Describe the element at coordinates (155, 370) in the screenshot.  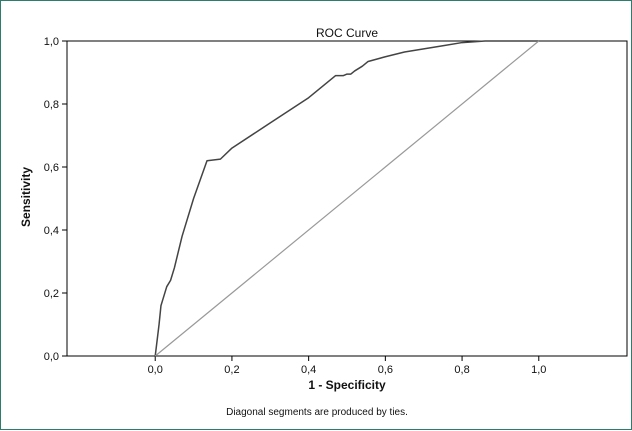
I see `x-tick-label: 0,0` at that location.